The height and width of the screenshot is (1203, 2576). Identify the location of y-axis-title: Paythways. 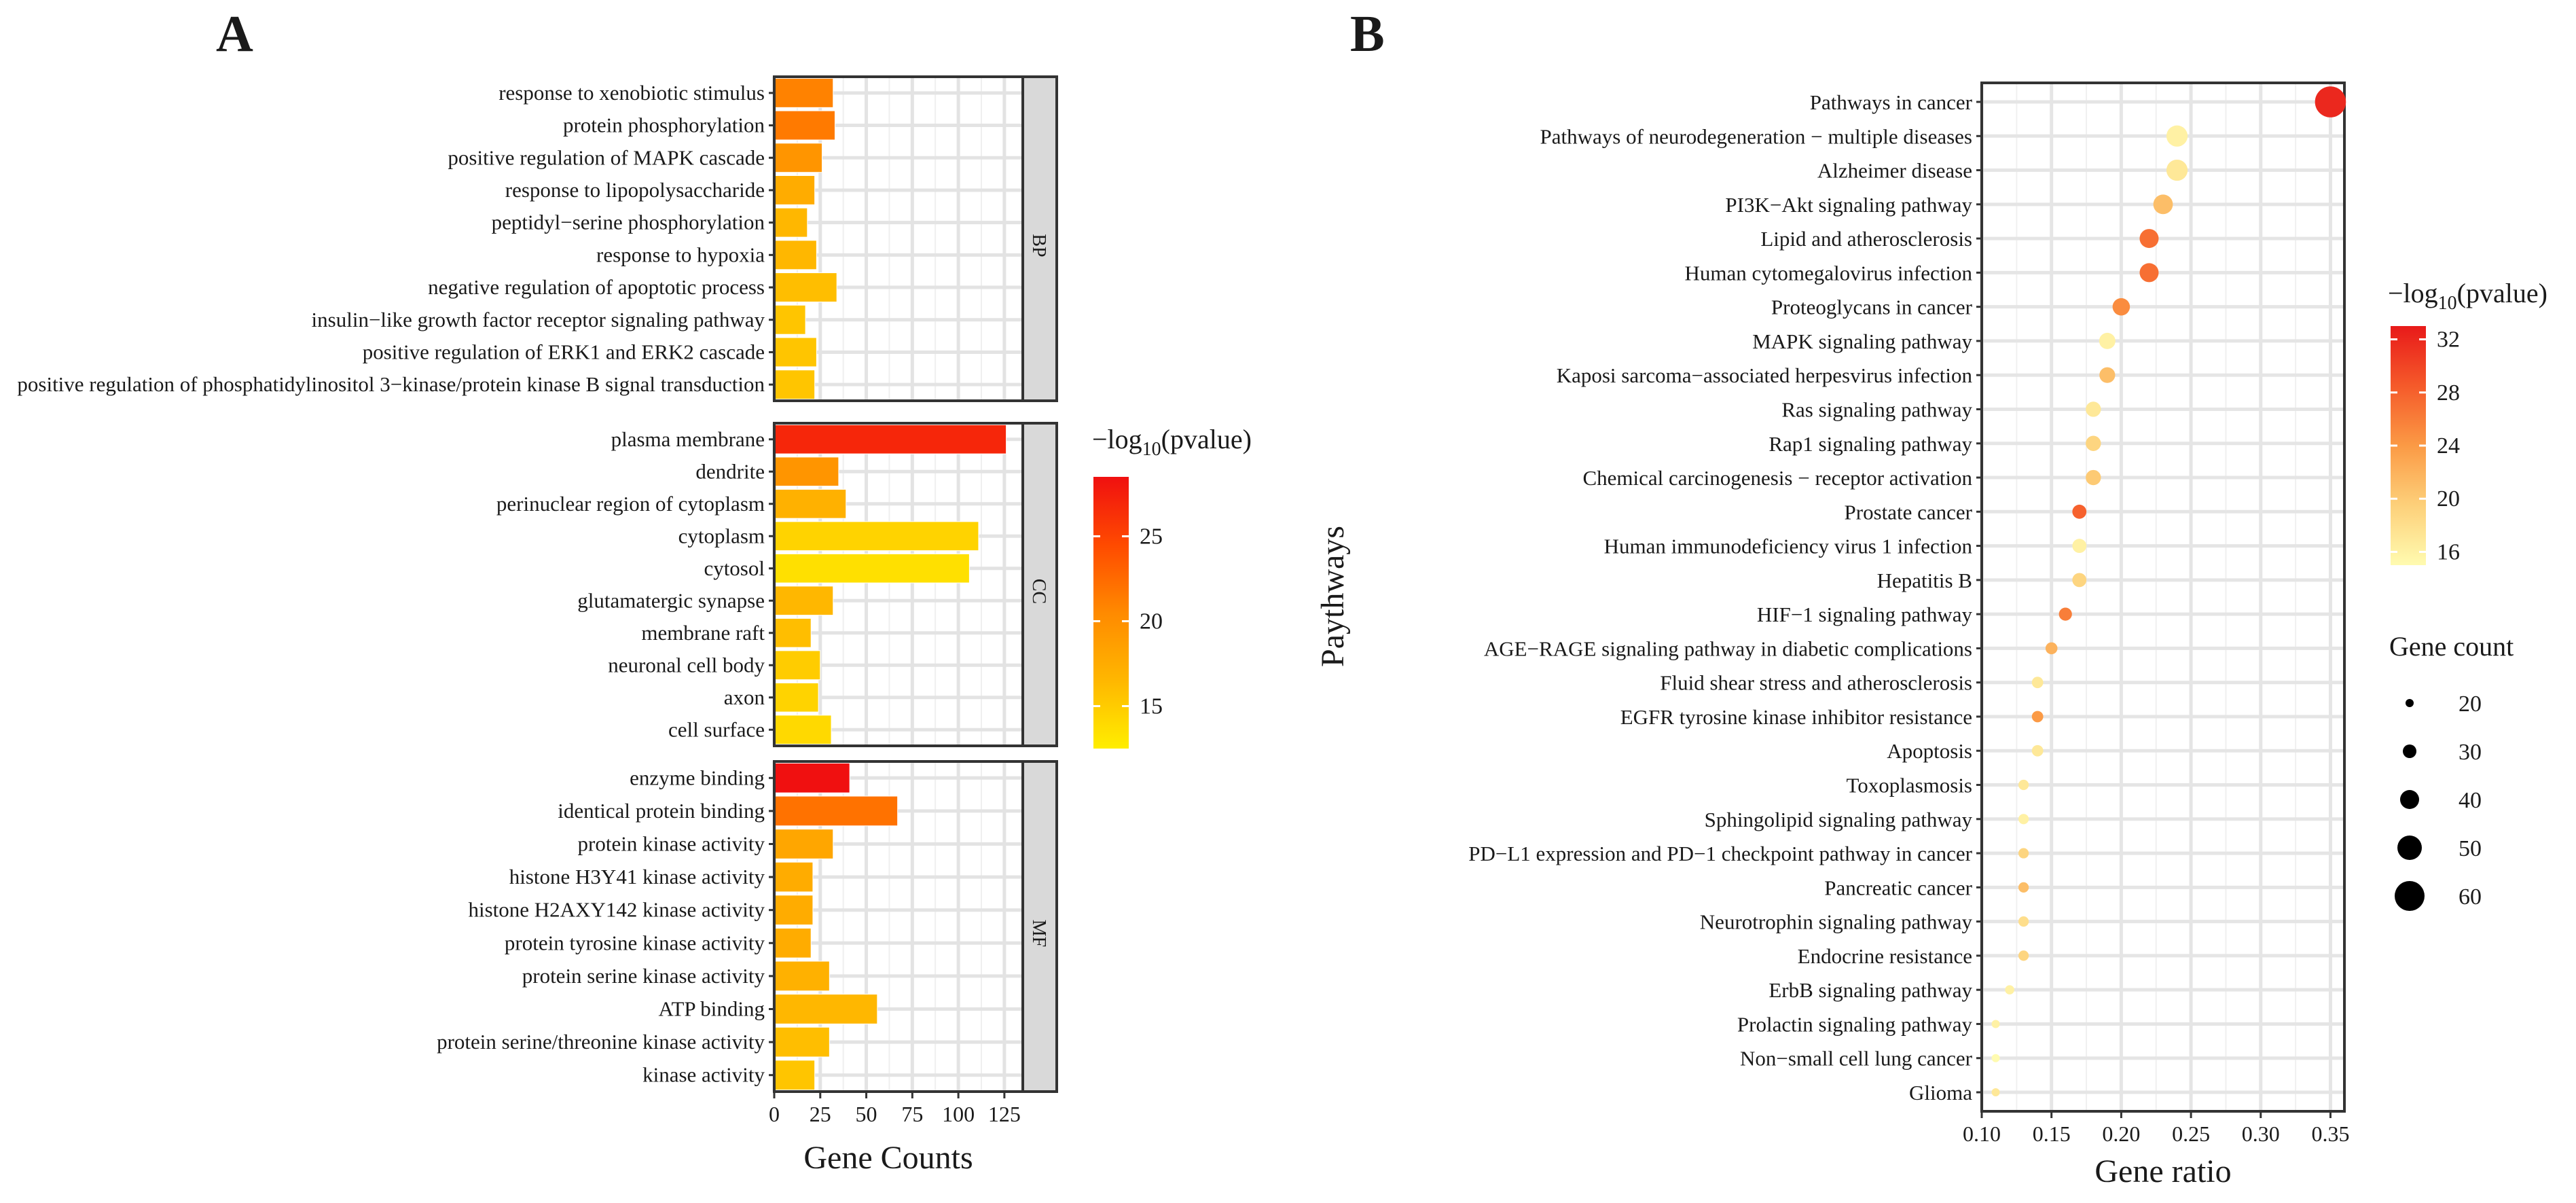
(1333, 596).